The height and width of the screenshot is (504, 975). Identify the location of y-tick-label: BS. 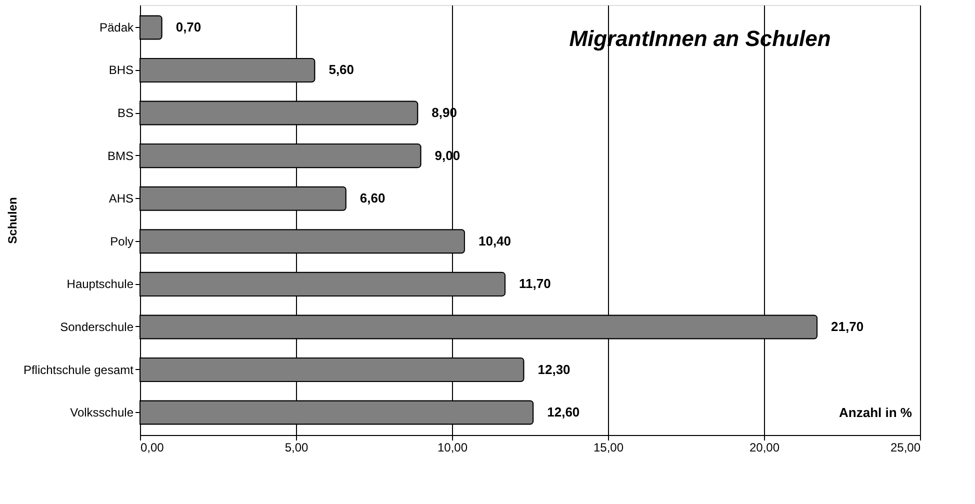
(125, 113).